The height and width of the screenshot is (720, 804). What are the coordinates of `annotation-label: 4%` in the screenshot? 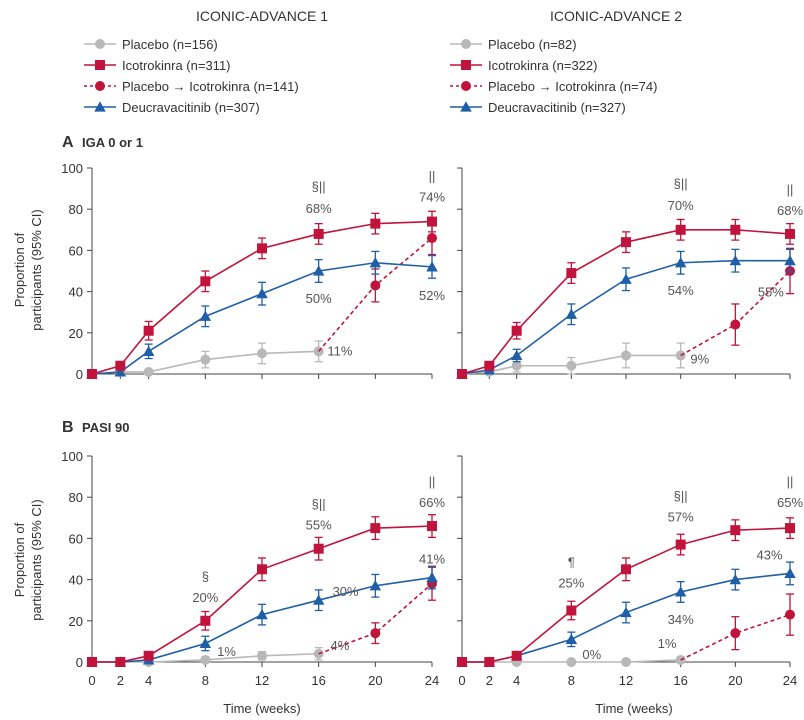 It's located at (340, 645).